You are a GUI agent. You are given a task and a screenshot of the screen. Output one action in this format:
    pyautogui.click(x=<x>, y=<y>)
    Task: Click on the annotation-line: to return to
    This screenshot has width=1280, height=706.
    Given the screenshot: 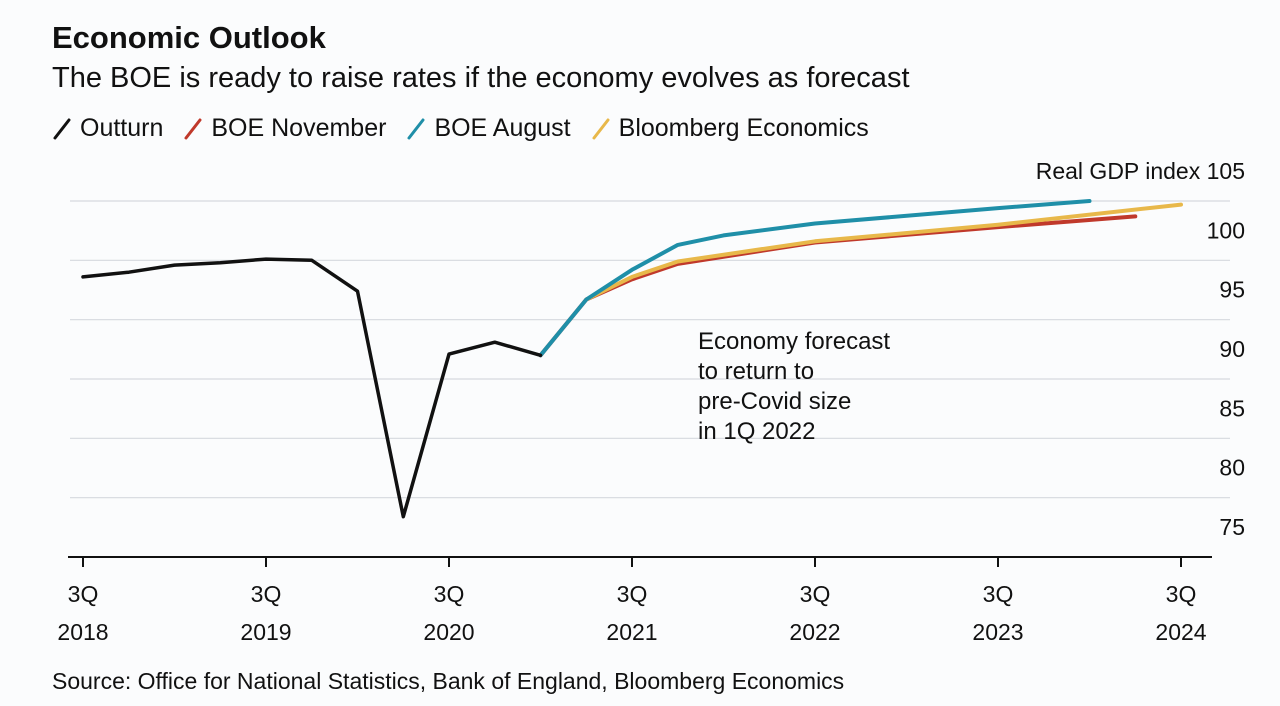 What is the action you would take?
    pyautogui.click(x=756, y=371)
    